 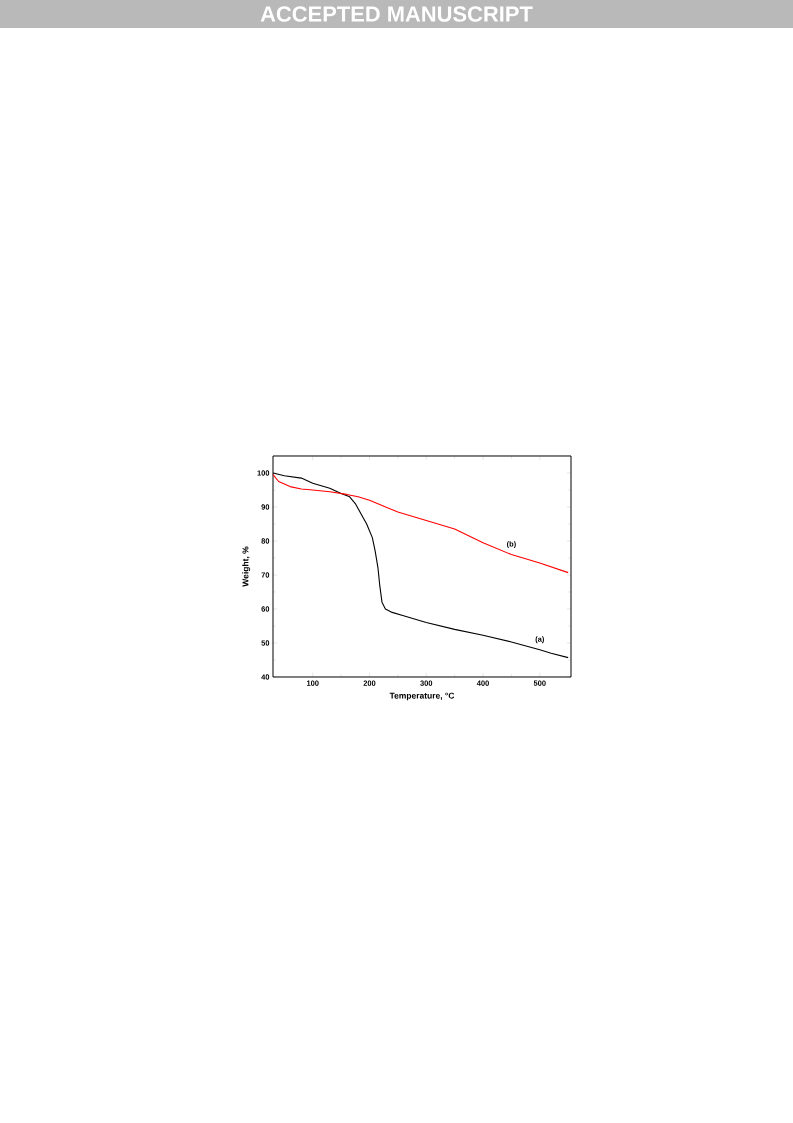 I want to click on y-axis-title: Weight, %, so click(x=246, y=566).